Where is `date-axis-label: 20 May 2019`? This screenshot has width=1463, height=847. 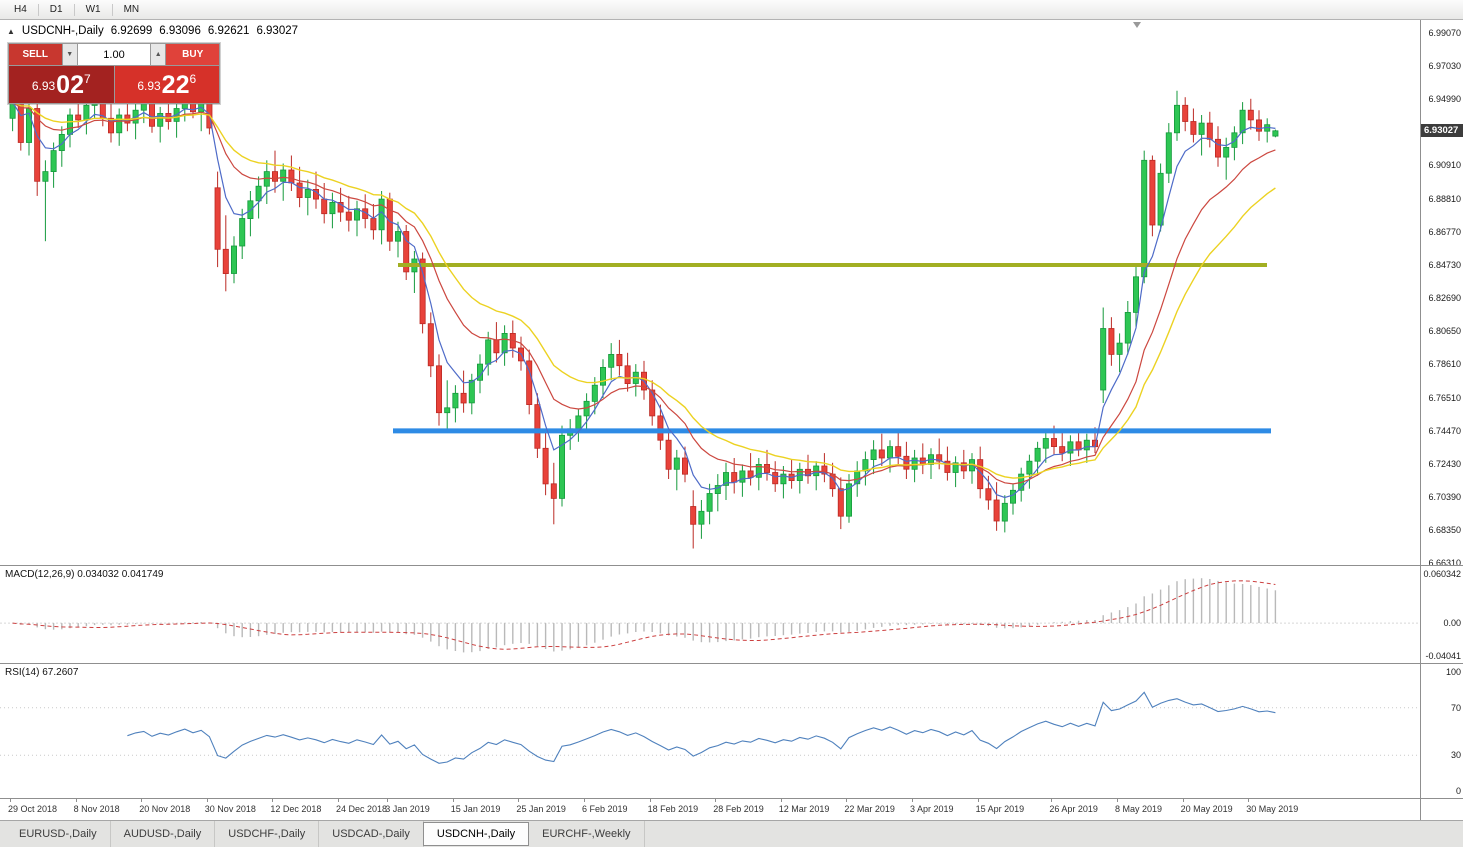
date-axis-label: 20 May 2019 is located at coordinates (1206, 809).